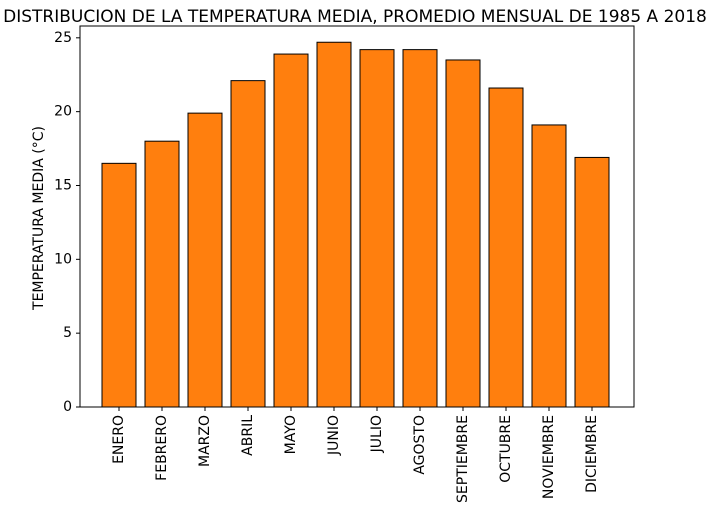 The height and width of the screenshot is (513, 710). Describe the element at coordinates (162, 448) in the screenshot. I see `x-tick-label: FEBRERO` at that location.